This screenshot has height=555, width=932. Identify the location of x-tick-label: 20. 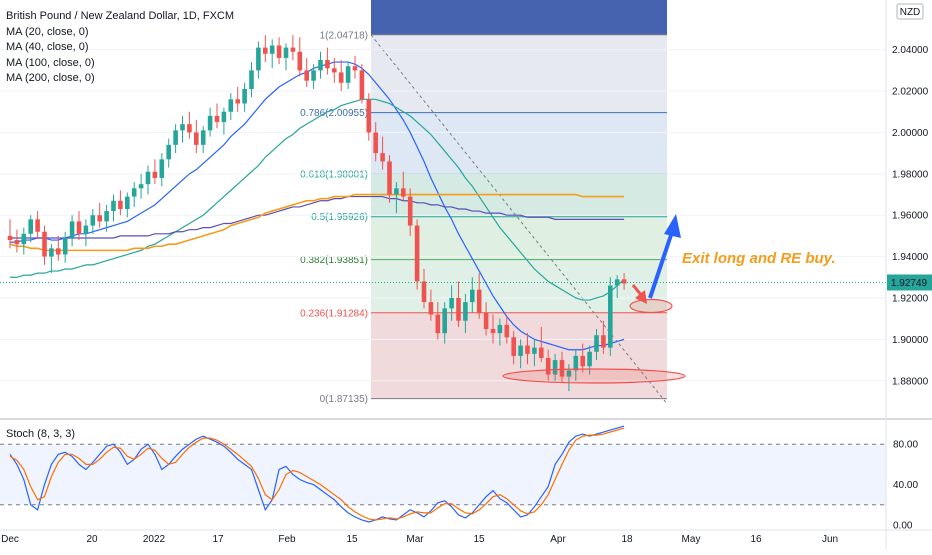
(92, 539).